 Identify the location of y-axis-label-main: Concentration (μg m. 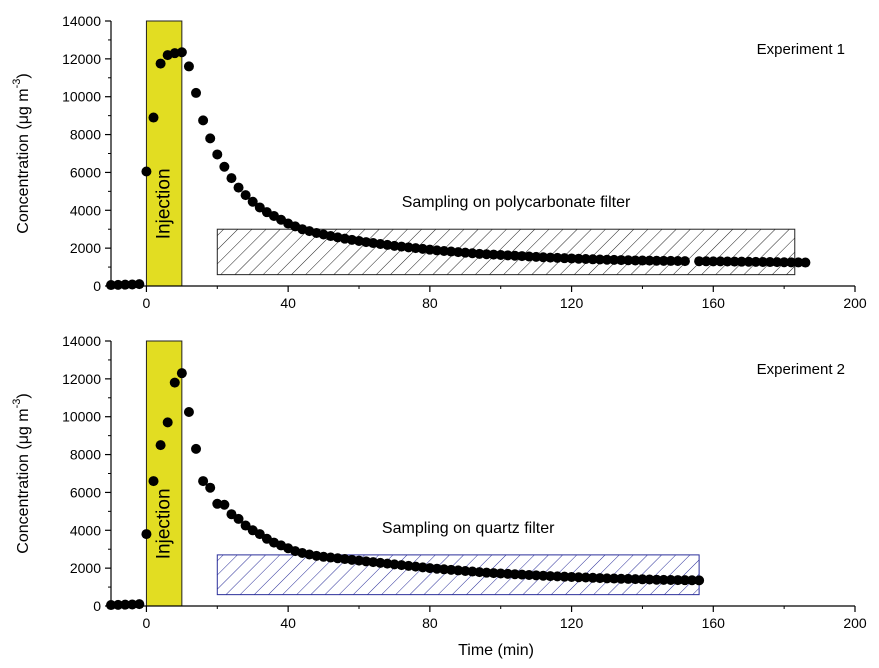
(23, 480).